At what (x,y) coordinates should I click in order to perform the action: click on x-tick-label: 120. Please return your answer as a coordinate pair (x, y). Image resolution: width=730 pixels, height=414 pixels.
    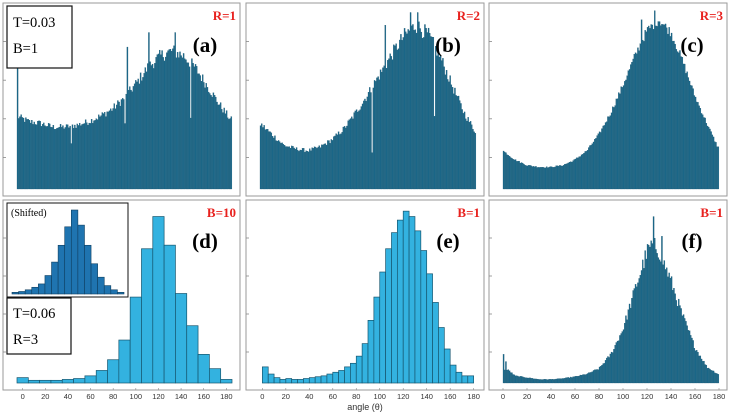
    Looking at the image, I should click on (403, 396).